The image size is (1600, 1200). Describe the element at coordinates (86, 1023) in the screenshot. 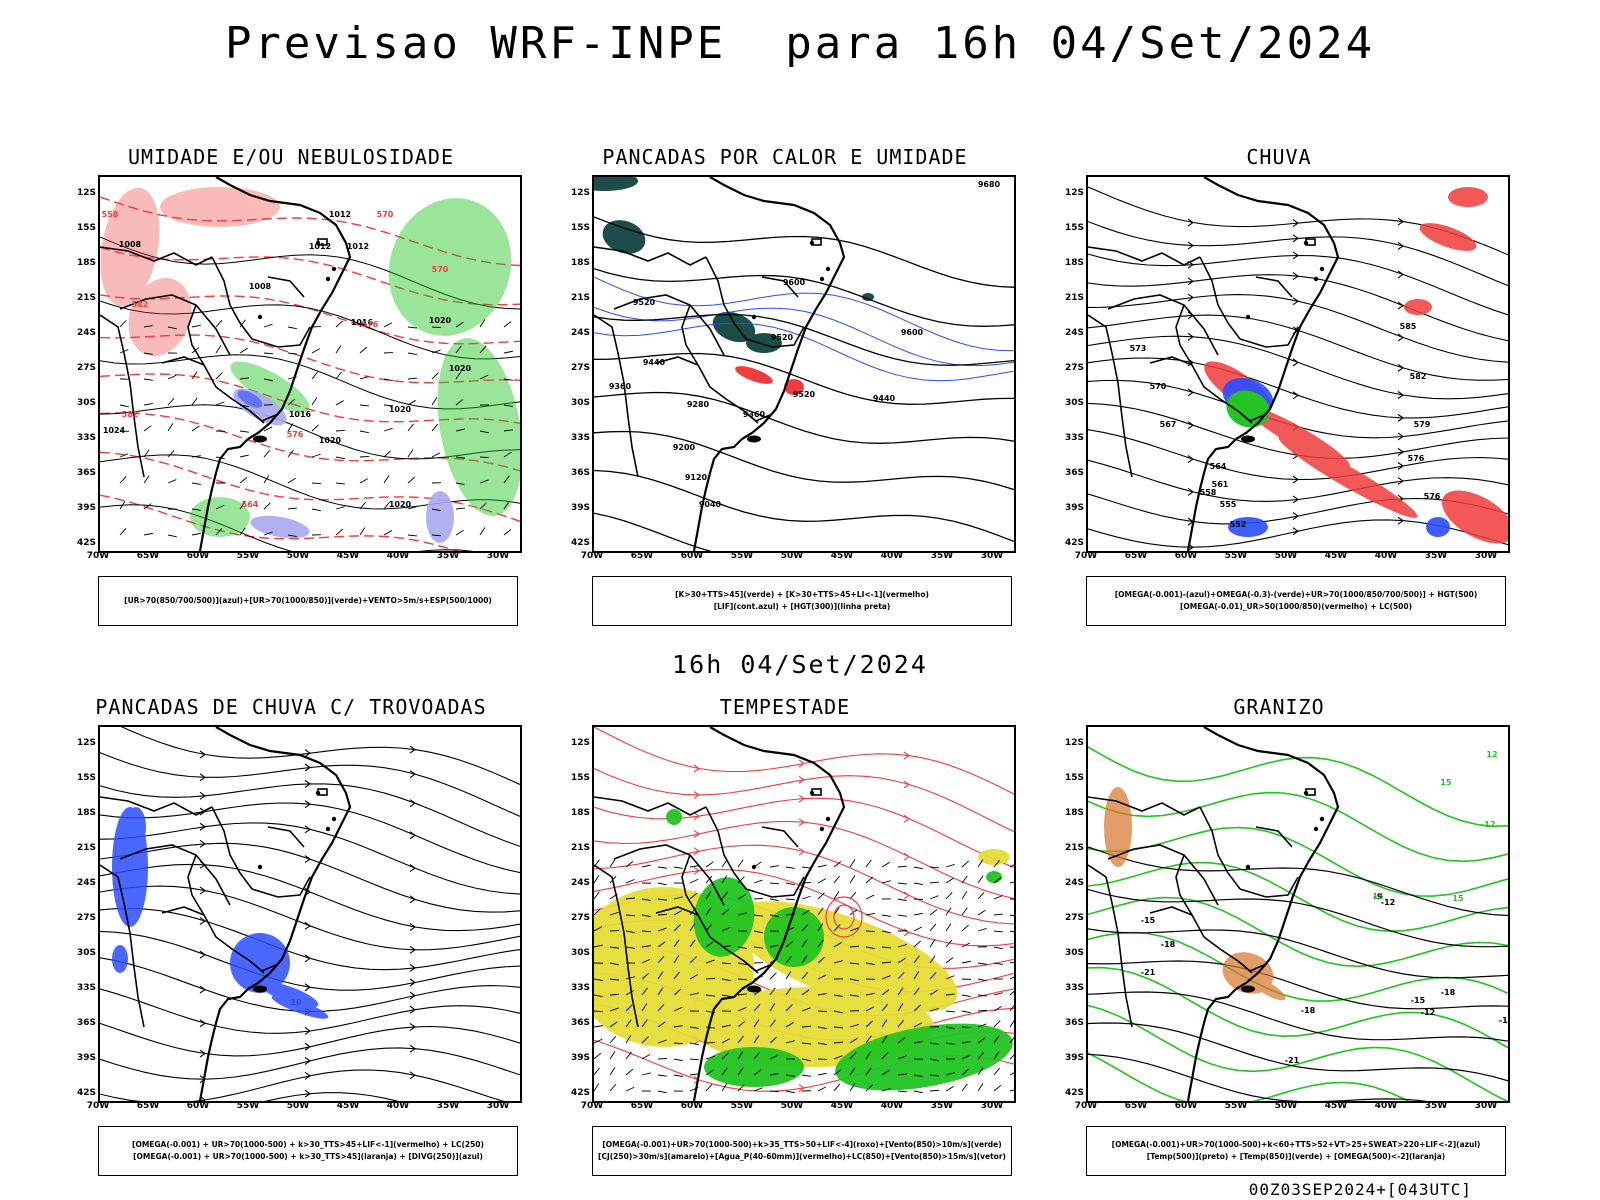

I see `lat-tick-label: 36S` at that location.